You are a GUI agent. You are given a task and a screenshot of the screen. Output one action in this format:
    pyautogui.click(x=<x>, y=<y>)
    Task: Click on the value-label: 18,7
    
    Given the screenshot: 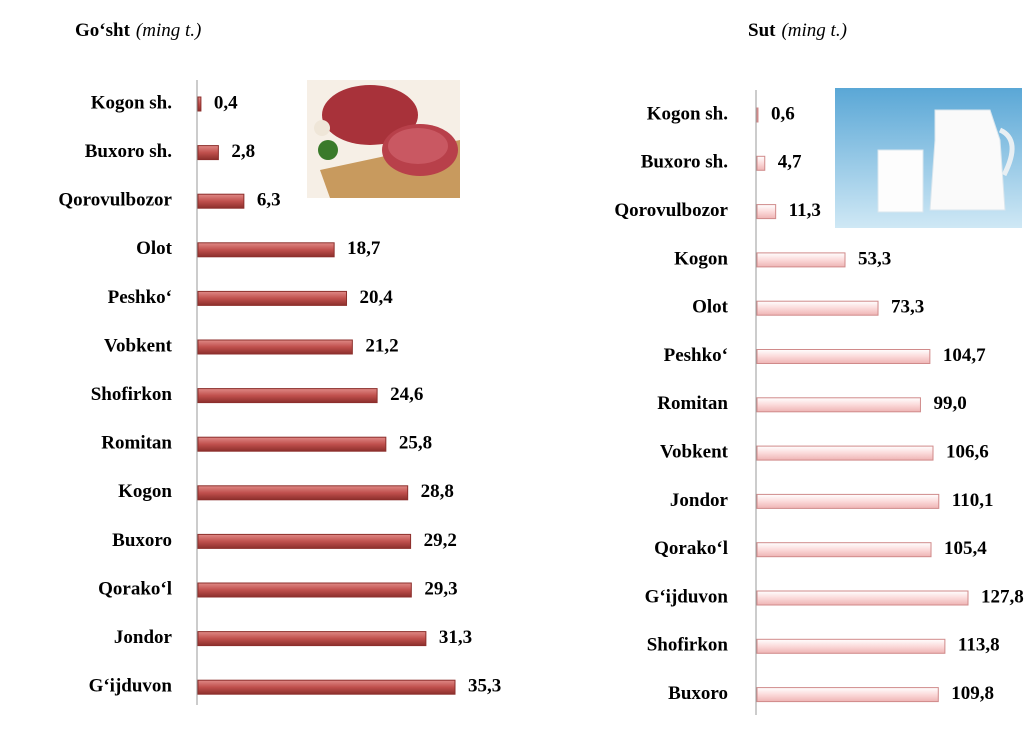 What is the action you would take?
    pyautogui.click(x=364, y=248)
    